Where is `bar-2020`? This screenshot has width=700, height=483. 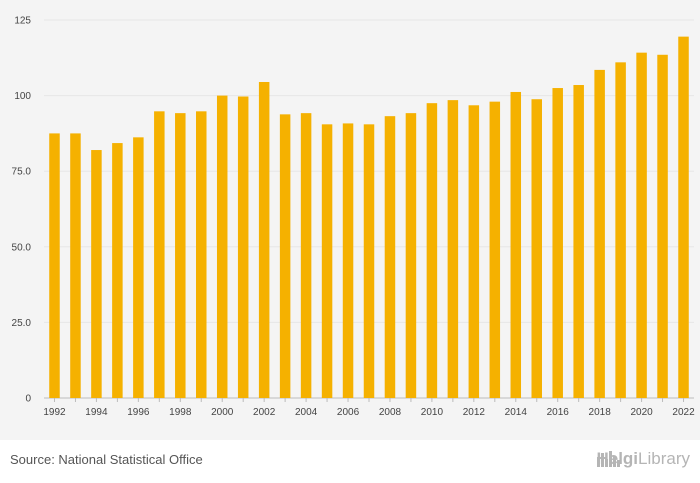 bar-2020 is located at coordinates (641, 225).